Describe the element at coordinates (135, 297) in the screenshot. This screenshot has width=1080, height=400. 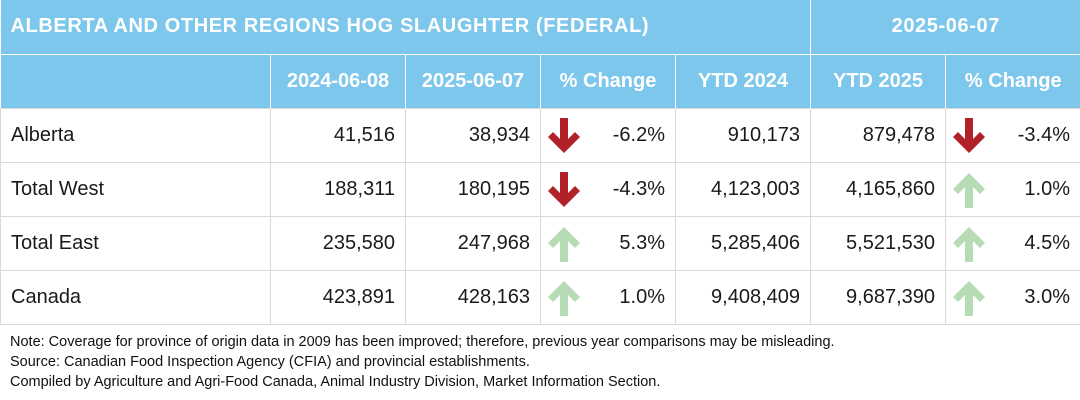
I see `region-name: Canada` at that location.